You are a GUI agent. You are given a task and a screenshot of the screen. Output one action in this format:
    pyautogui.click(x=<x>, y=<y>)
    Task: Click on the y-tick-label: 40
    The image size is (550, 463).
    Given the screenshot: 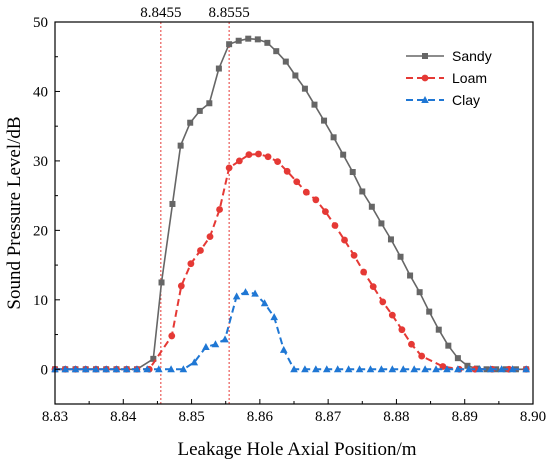 What is the action you would take?
    pyautogui.click(x=40, y=92)
    